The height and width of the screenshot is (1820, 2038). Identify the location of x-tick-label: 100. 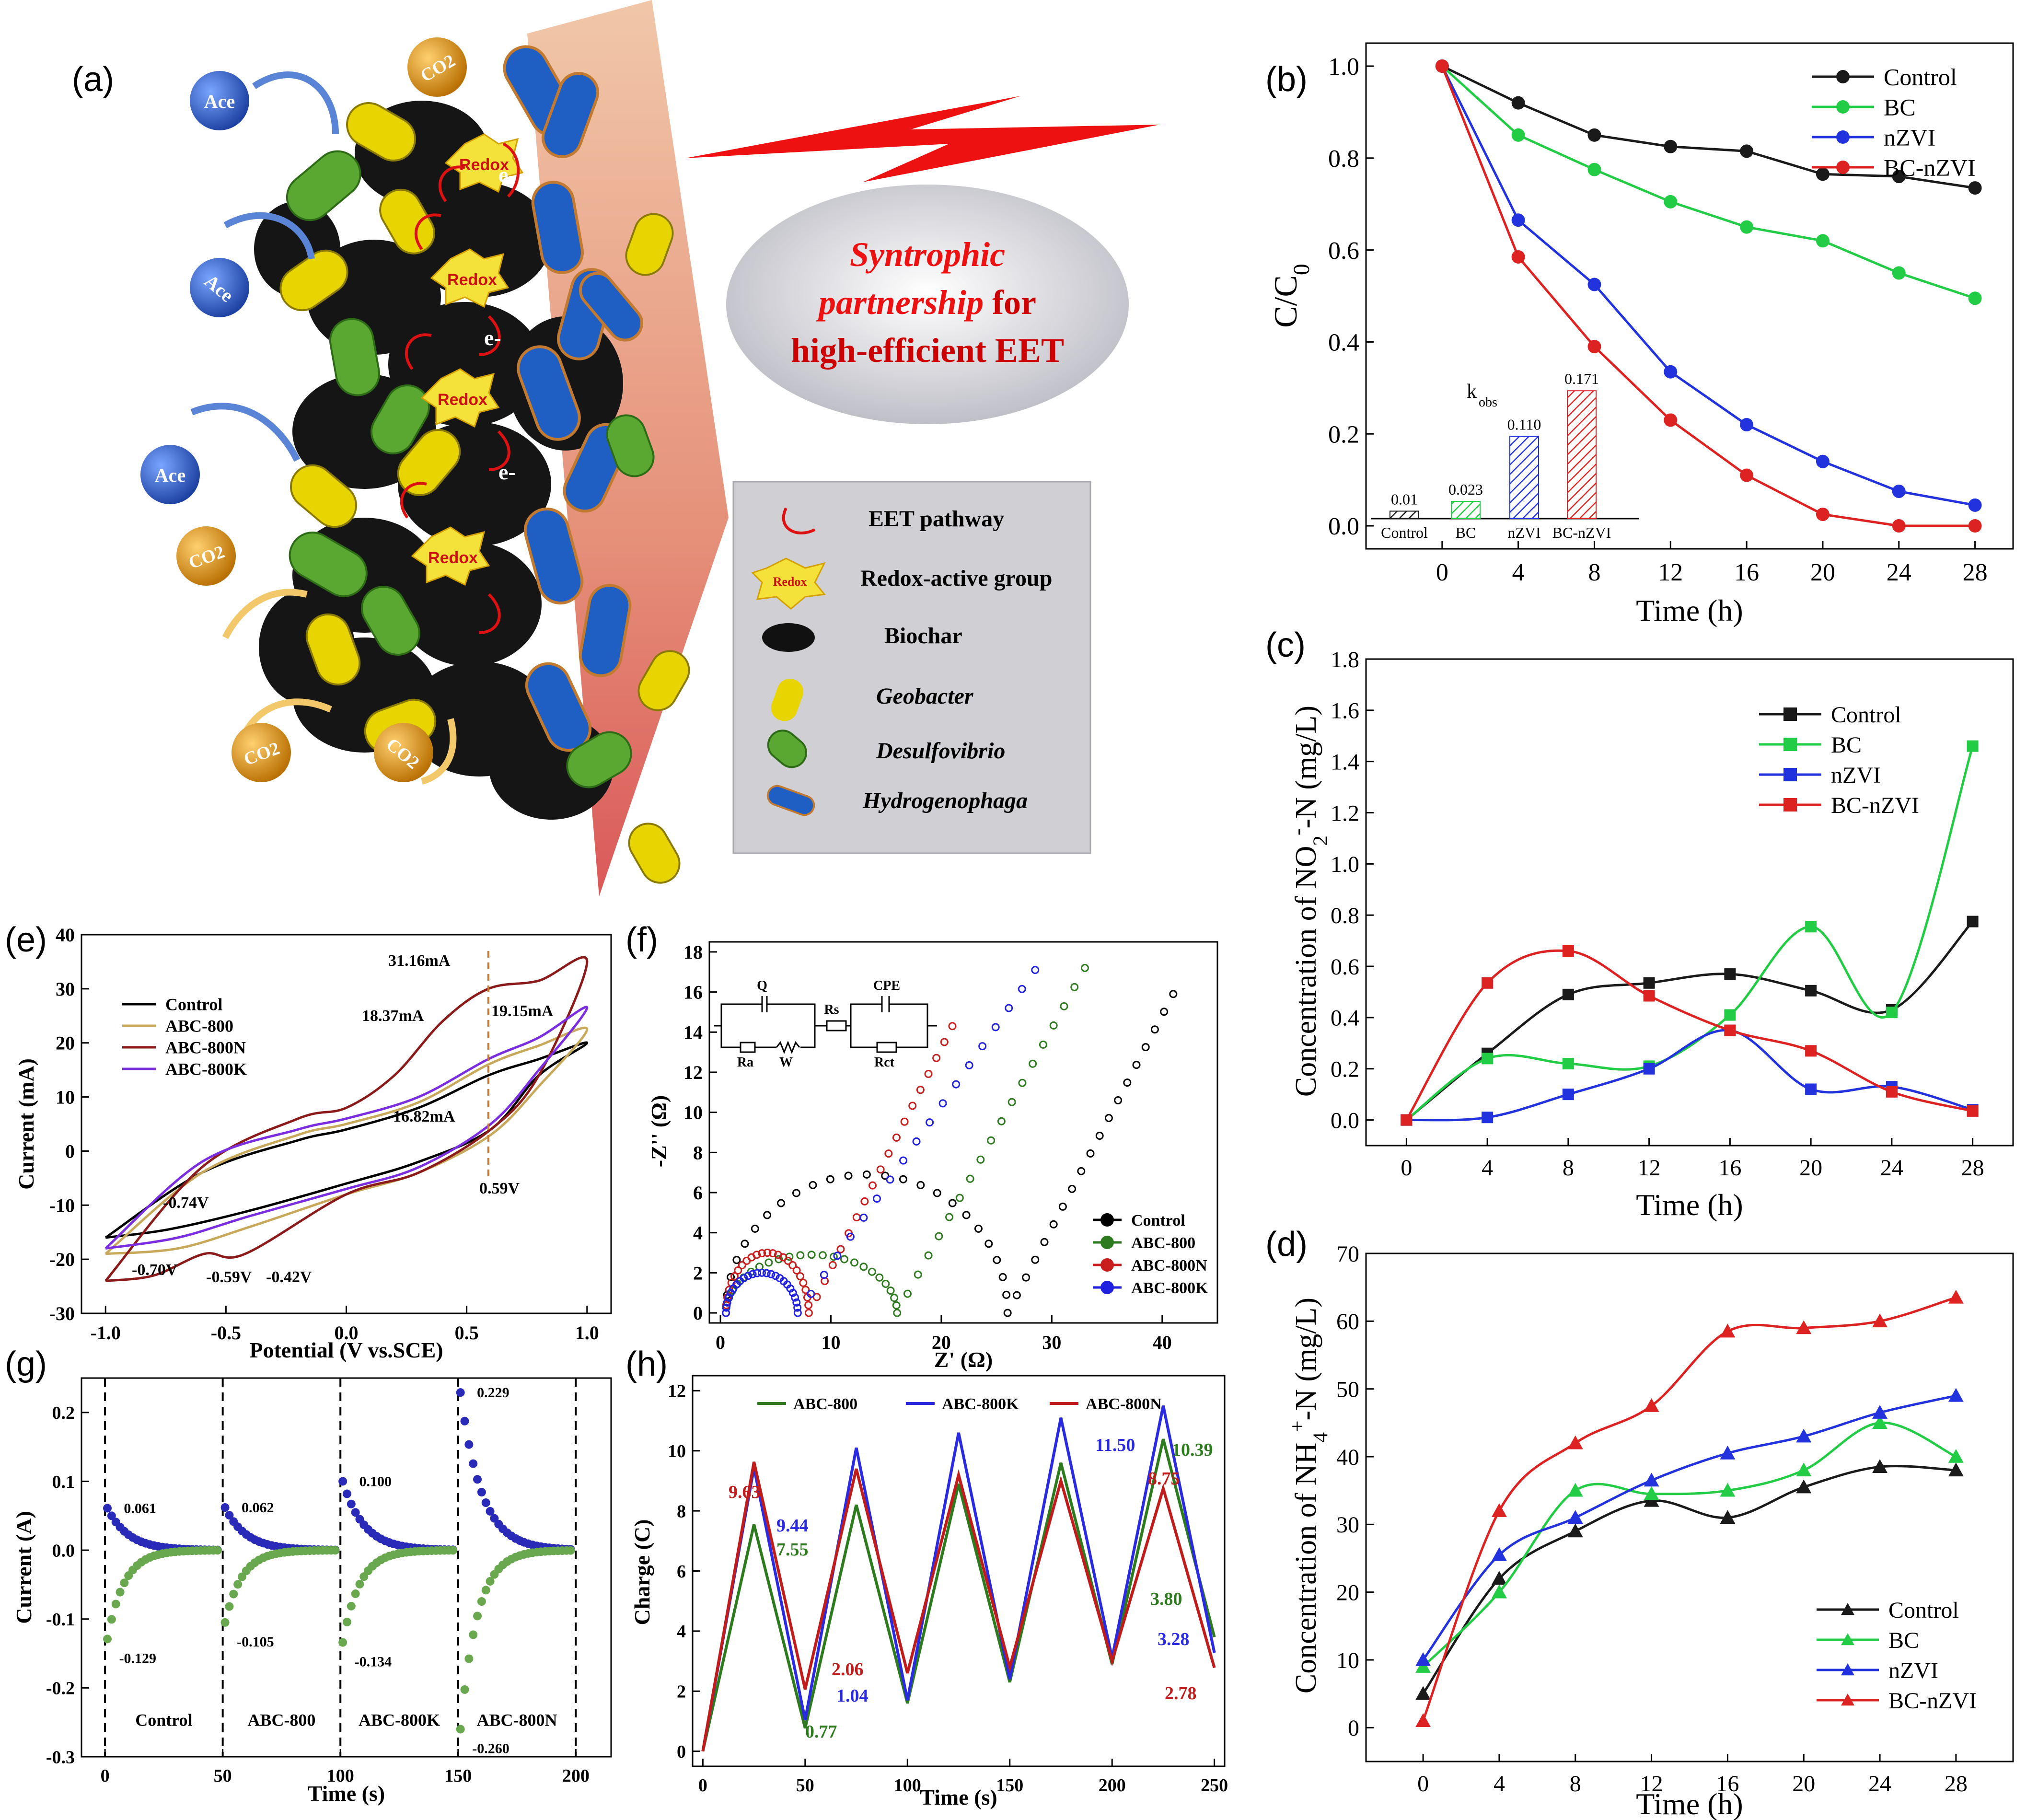
(908, 1785).